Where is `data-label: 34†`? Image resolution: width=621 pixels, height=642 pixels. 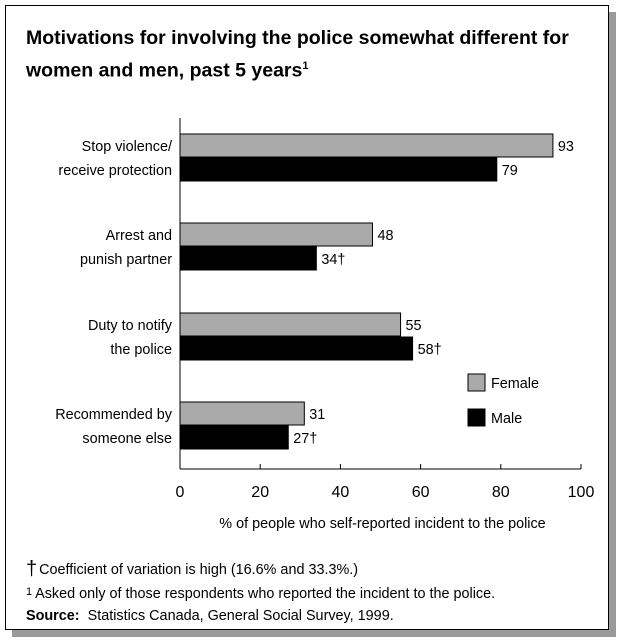
data-label: 34† is located at coordinates (333, 260).